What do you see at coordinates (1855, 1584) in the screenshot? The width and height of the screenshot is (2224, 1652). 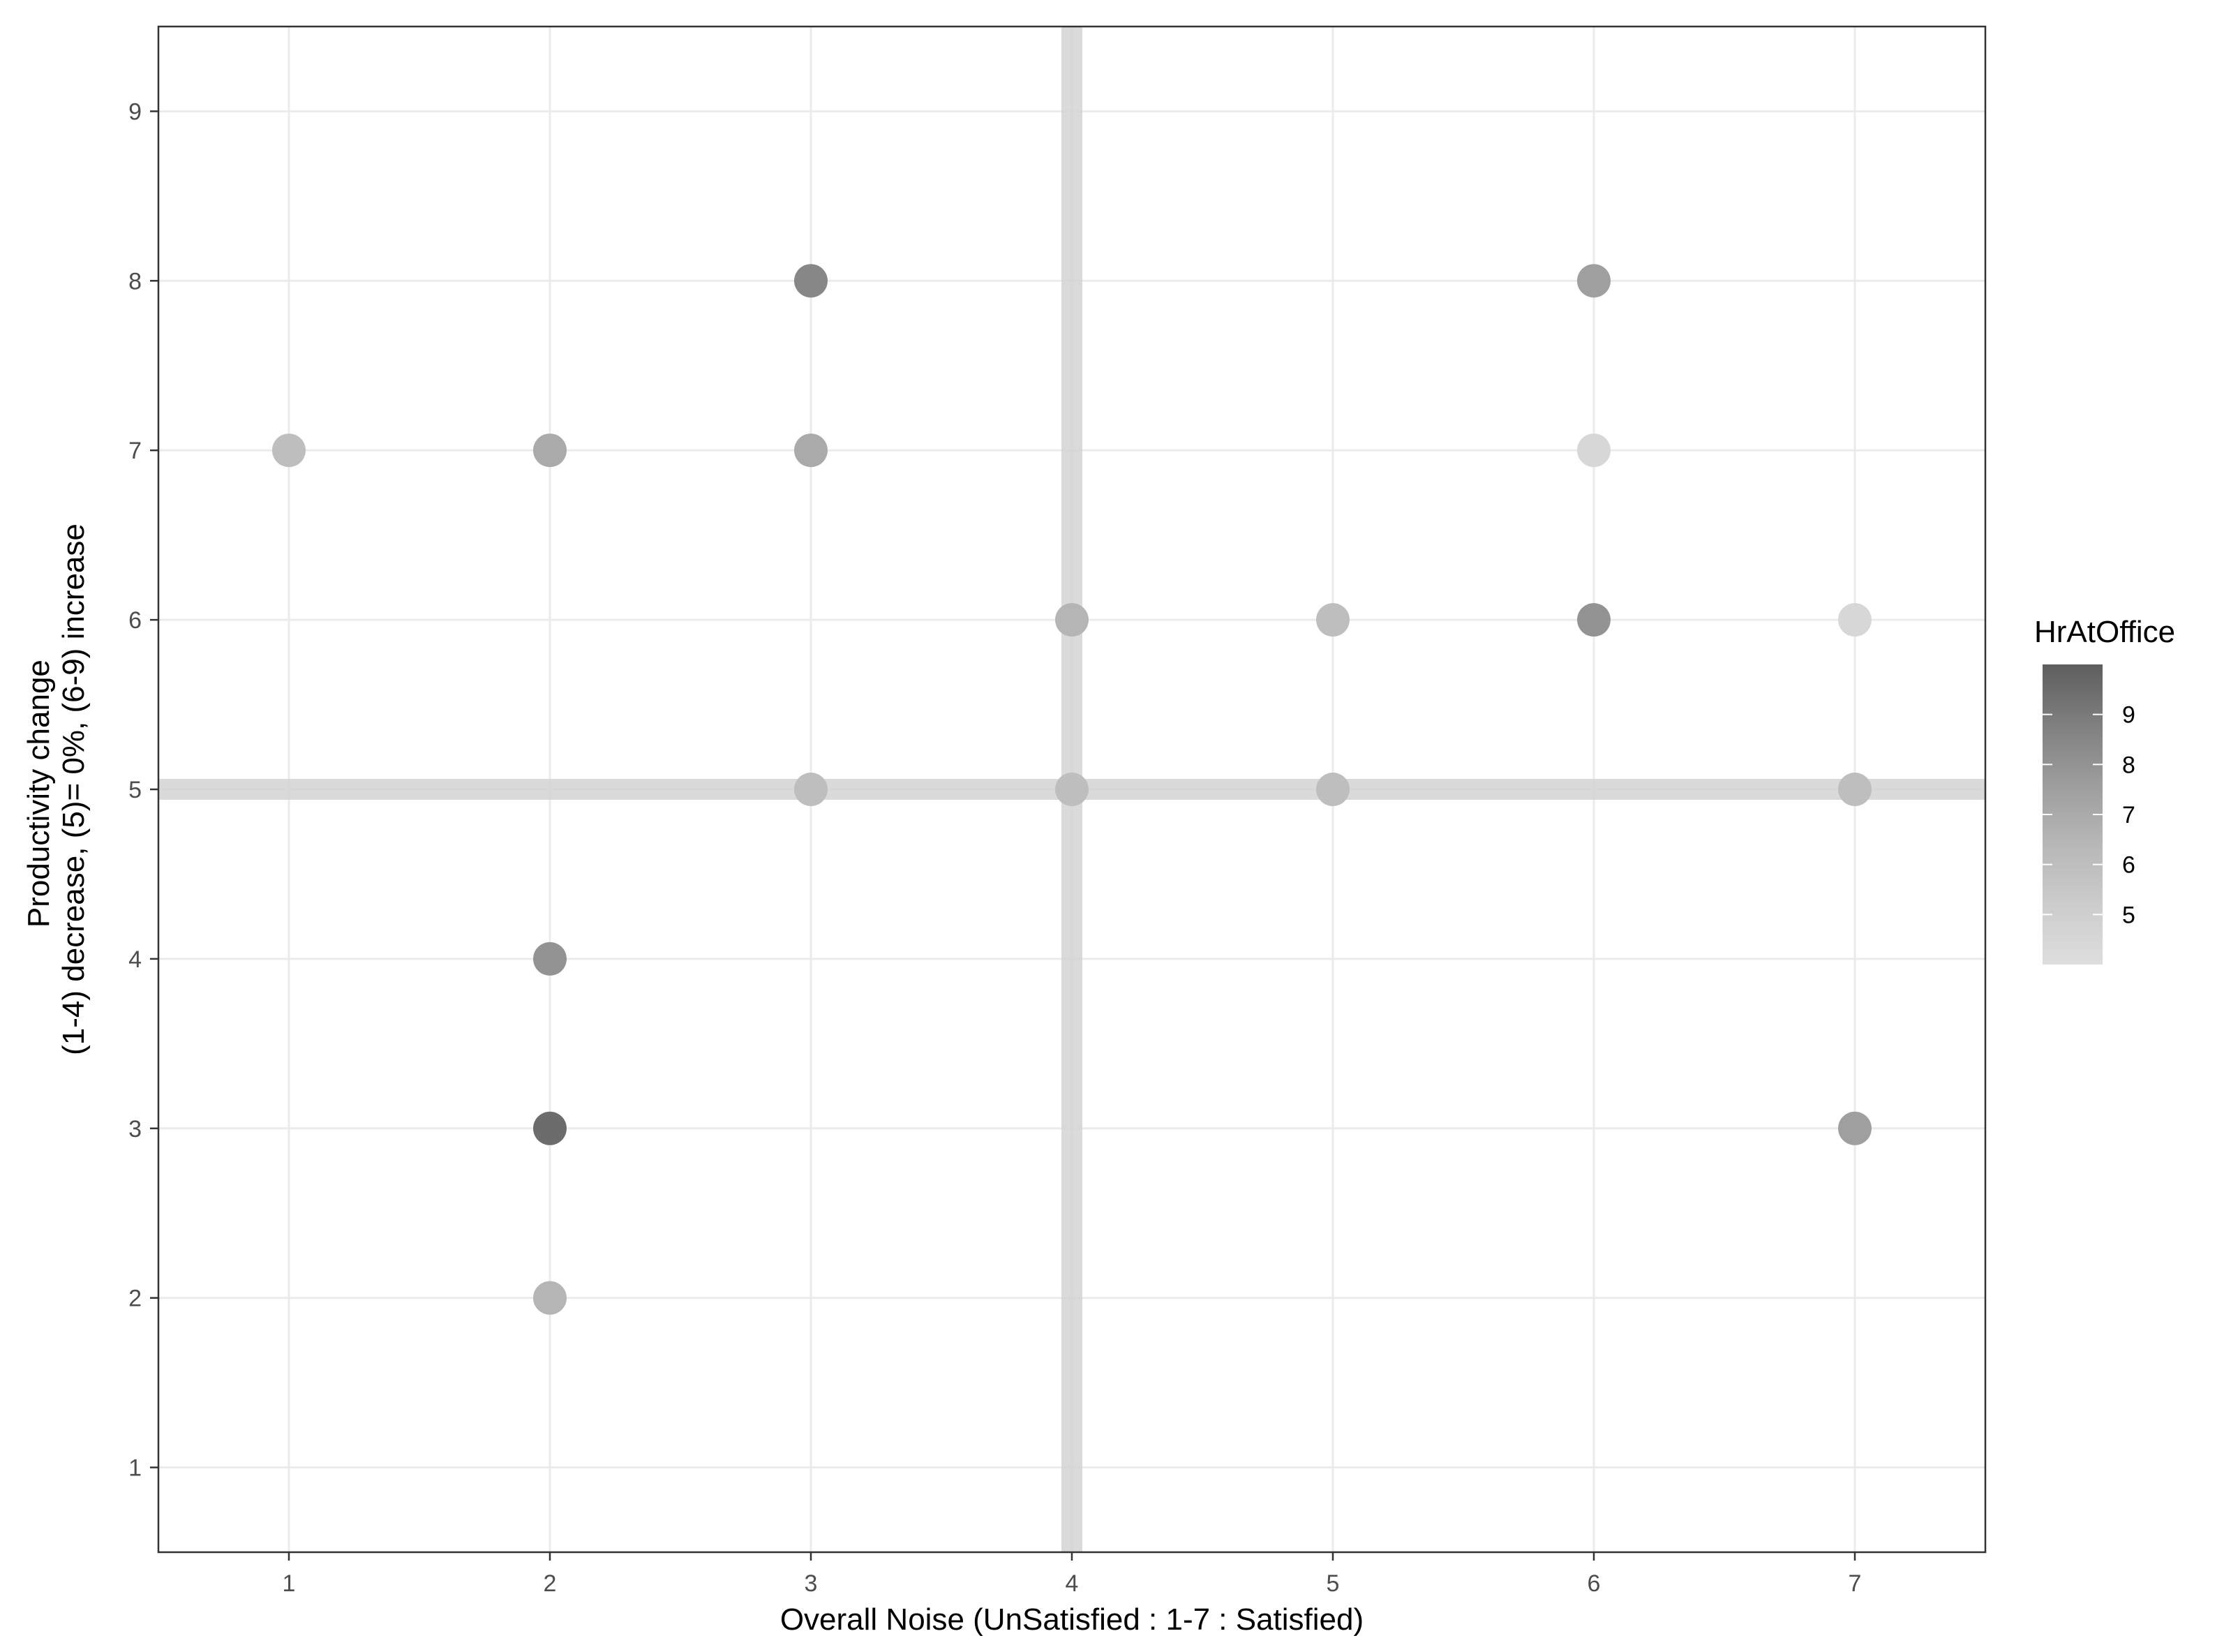 I see `x-tick-label: 7` at bounding box center [1855, 1584].